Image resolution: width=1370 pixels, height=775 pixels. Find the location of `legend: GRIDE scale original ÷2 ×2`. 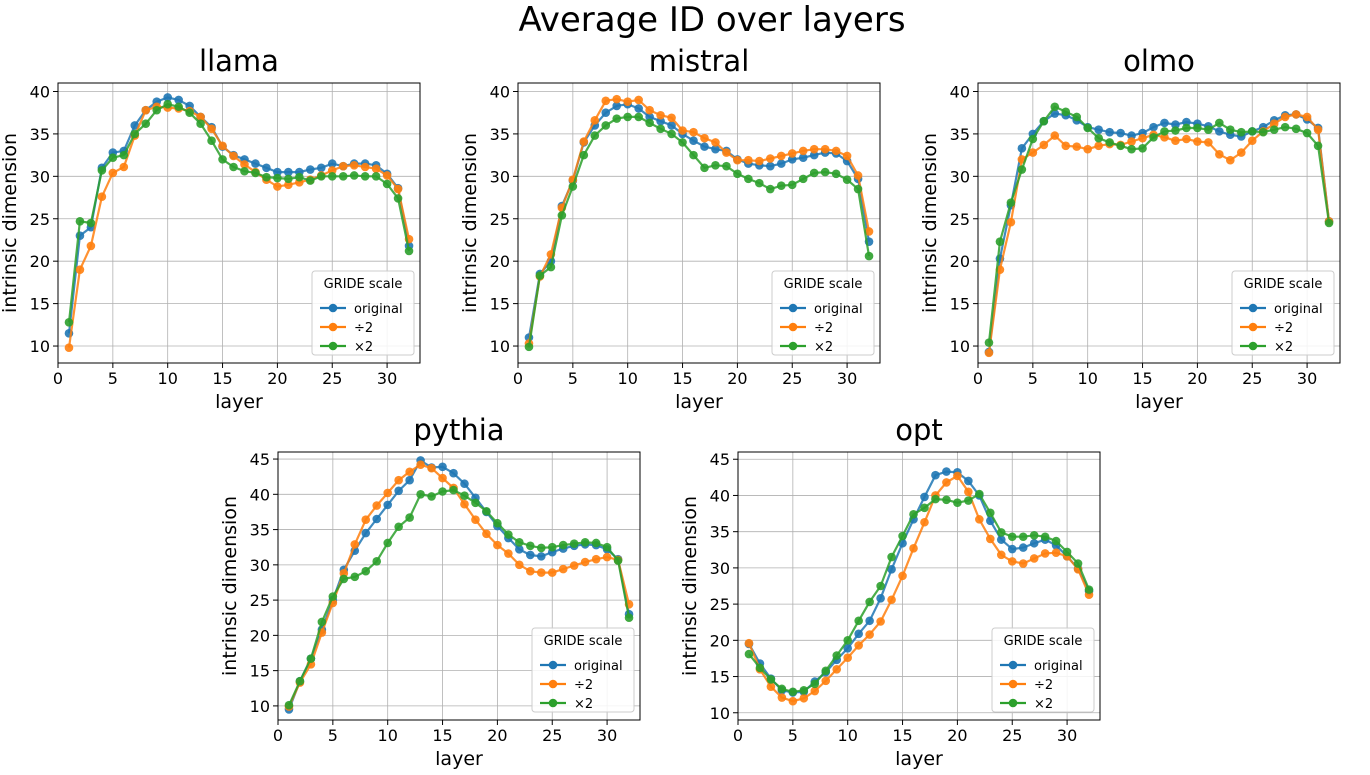

legend: GRIDE scale original ÷2 ×2 is located at coordinates (1283, 313).